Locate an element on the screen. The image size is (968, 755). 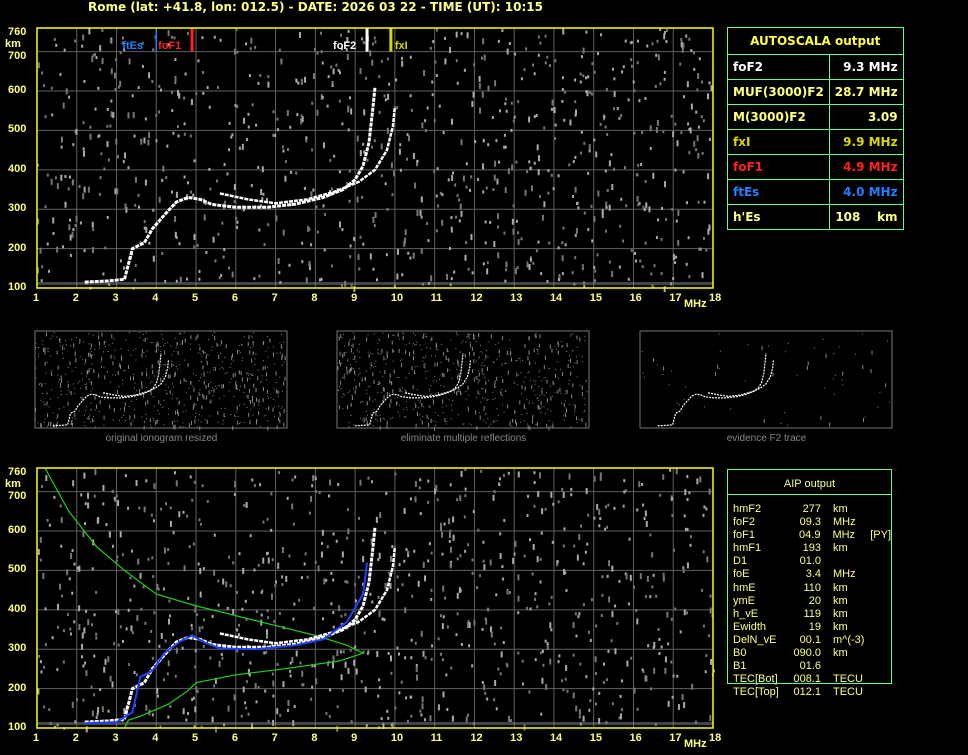
aip-cell: Ewidth is located at coordinates (750, 626).